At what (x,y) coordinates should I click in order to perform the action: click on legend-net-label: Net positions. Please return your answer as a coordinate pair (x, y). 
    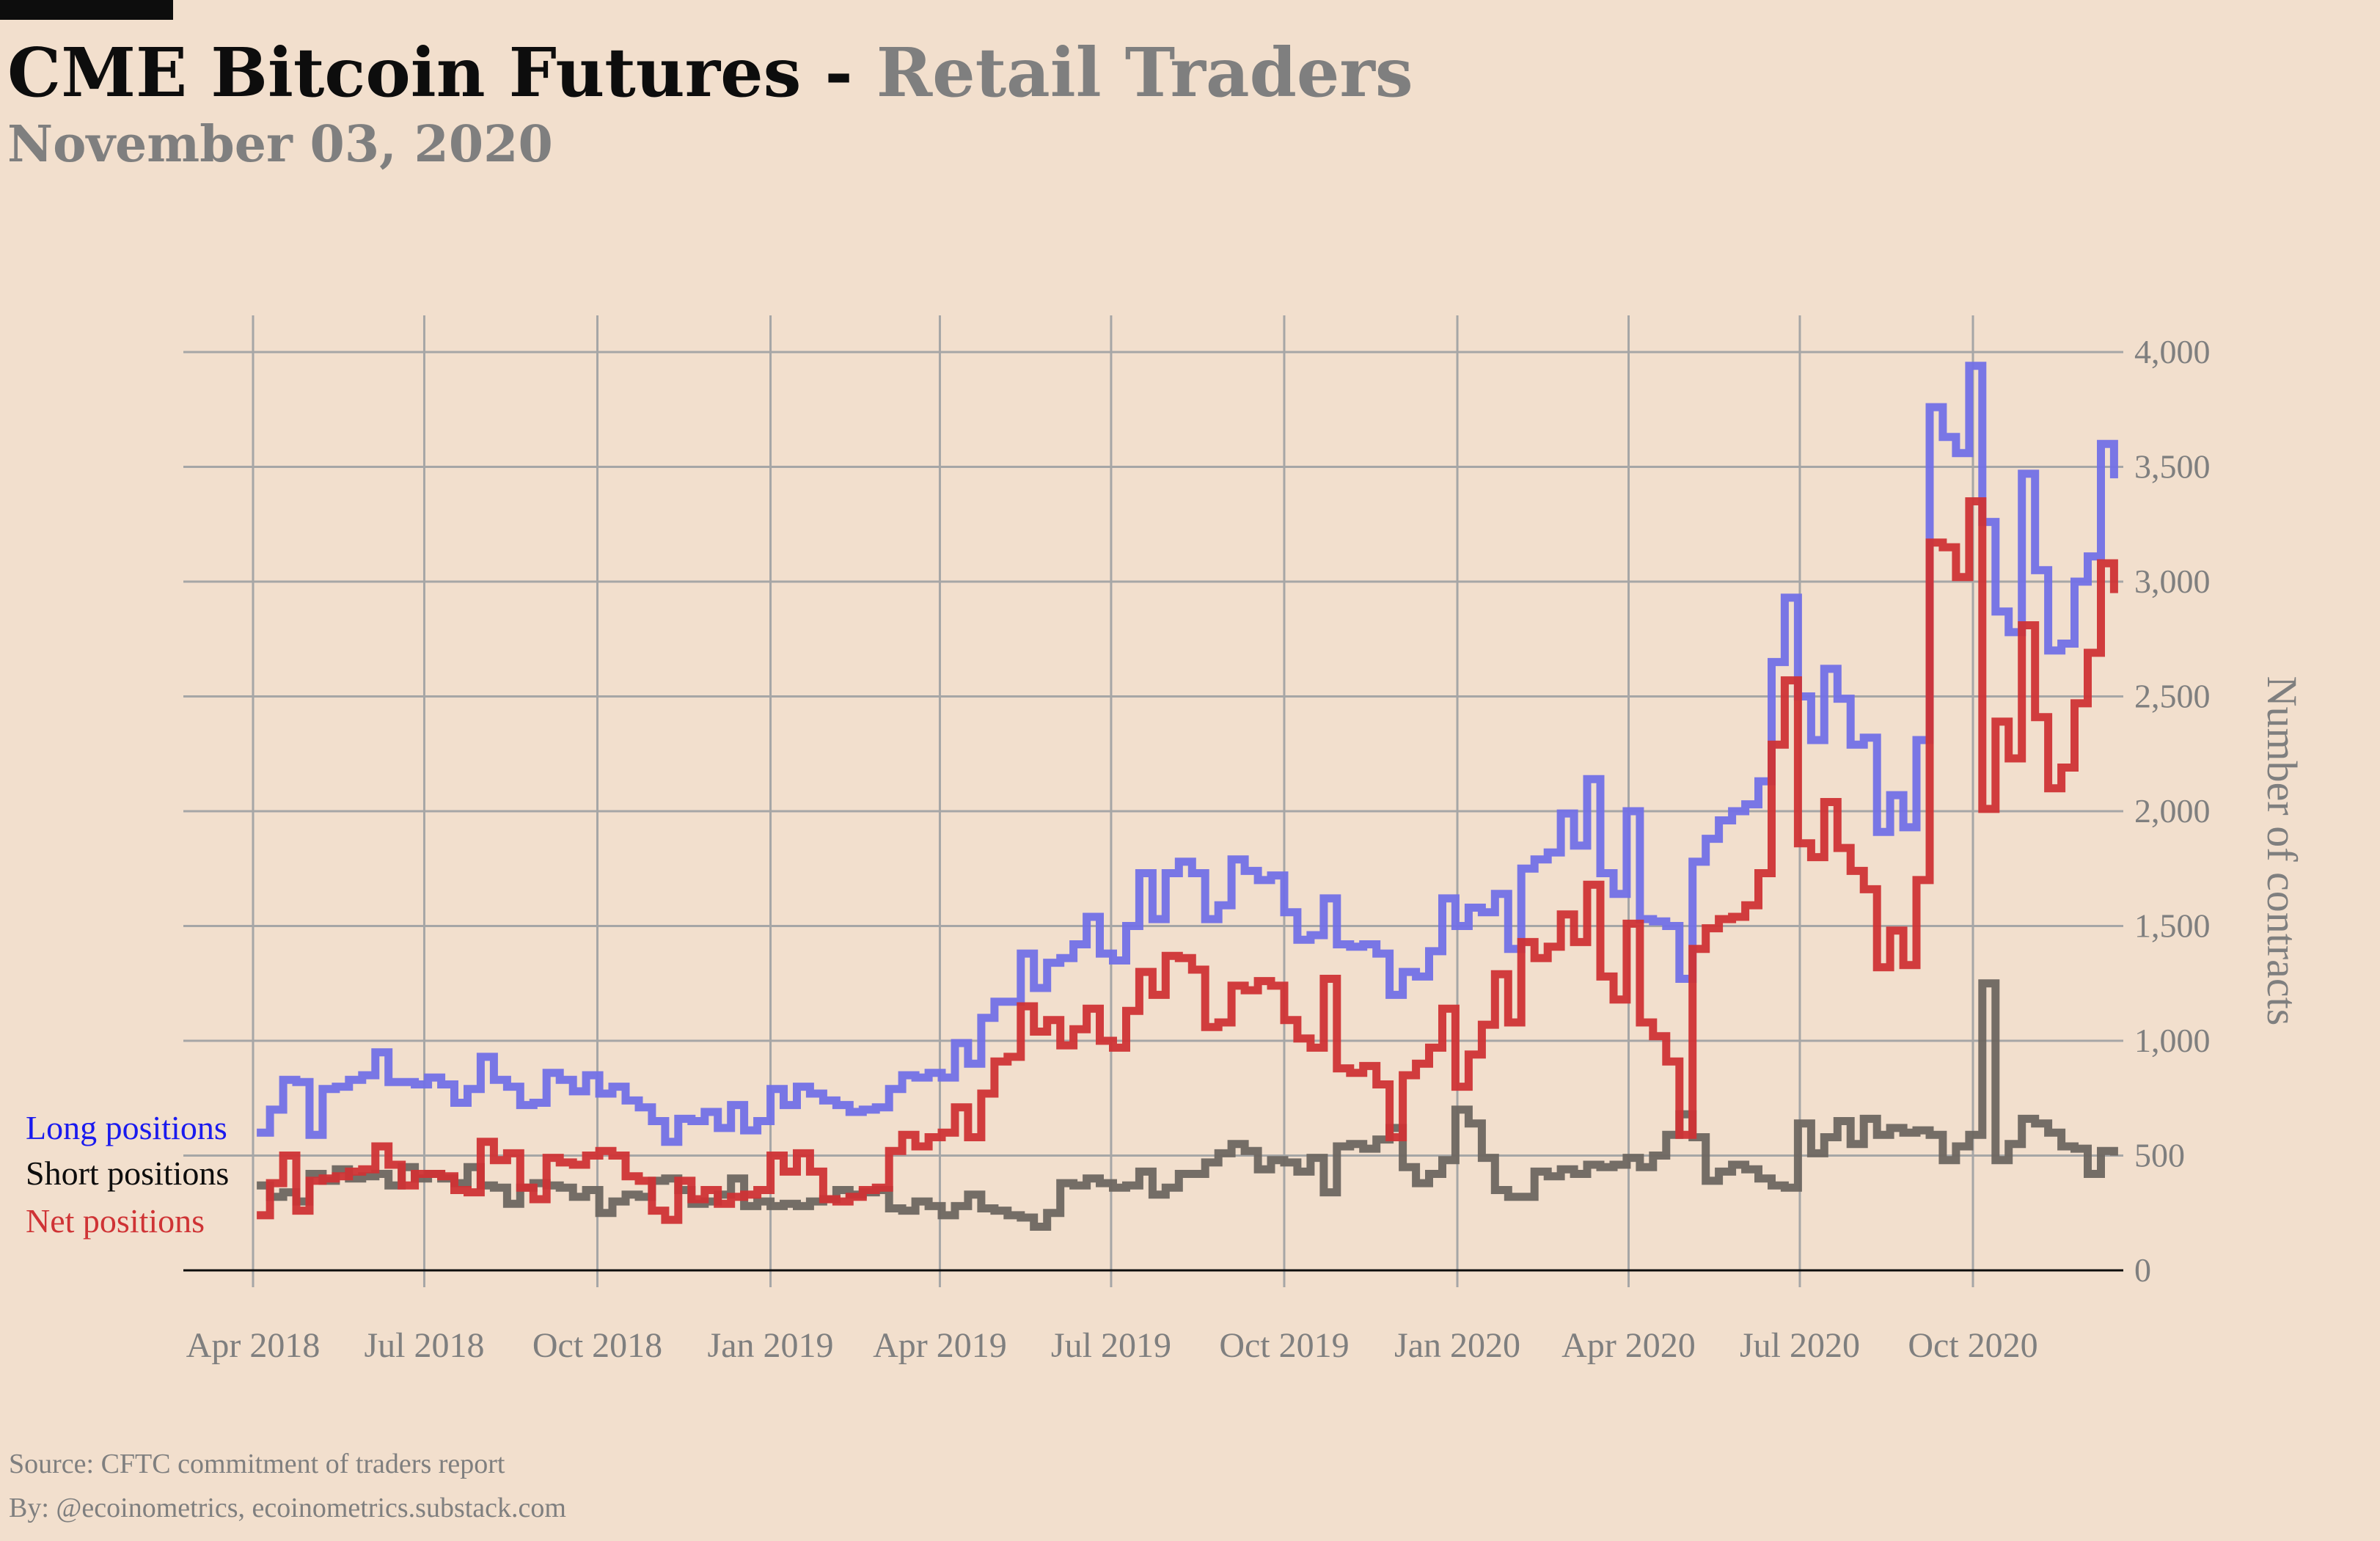
    Looking at the image, I should click on (115, 1221).